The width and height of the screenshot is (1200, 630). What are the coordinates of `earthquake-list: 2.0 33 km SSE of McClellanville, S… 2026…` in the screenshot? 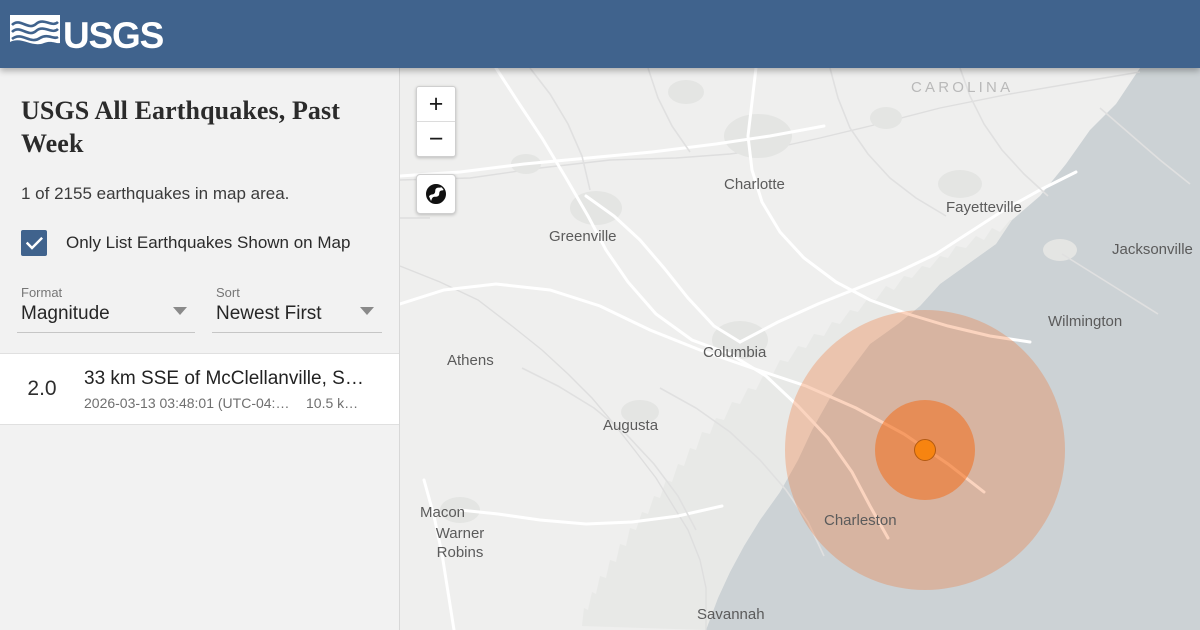 It's located at (199, 389).